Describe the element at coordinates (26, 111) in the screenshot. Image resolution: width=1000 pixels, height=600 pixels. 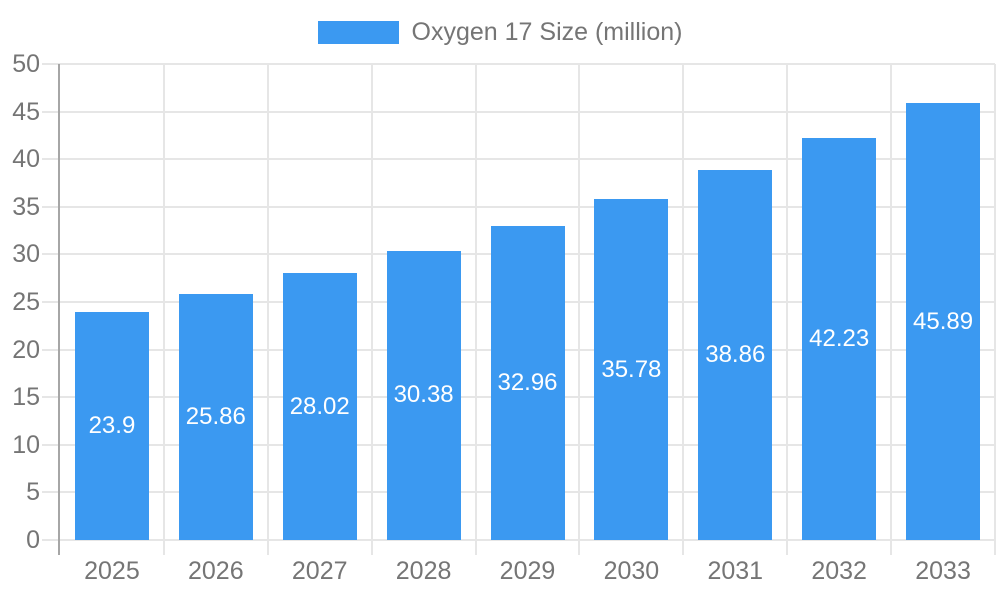
I see `y-axis-label: 45` at that location.